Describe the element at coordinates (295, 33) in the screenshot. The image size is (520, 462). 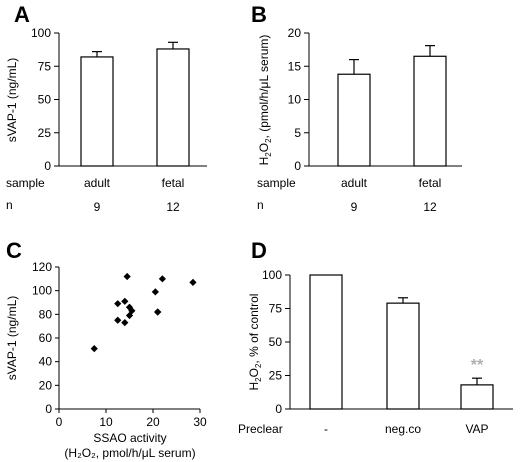
I see `panel-B-ytick-label: 20` at that location.